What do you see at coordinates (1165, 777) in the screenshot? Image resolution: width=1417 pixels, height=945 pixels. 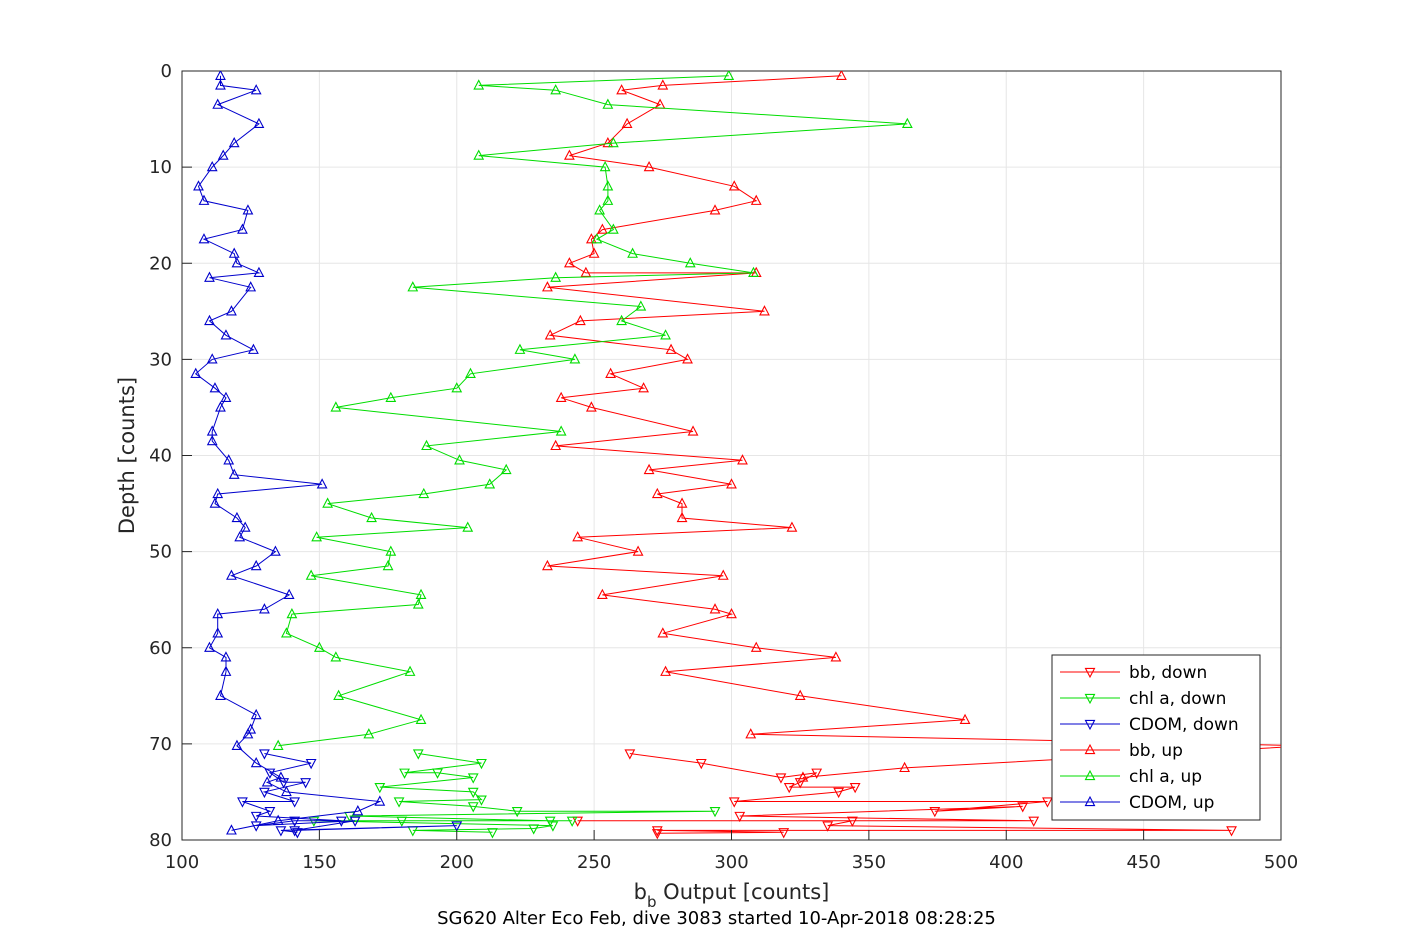 I see `legend-label: chl a, up` at bounding box center [1165, 777].